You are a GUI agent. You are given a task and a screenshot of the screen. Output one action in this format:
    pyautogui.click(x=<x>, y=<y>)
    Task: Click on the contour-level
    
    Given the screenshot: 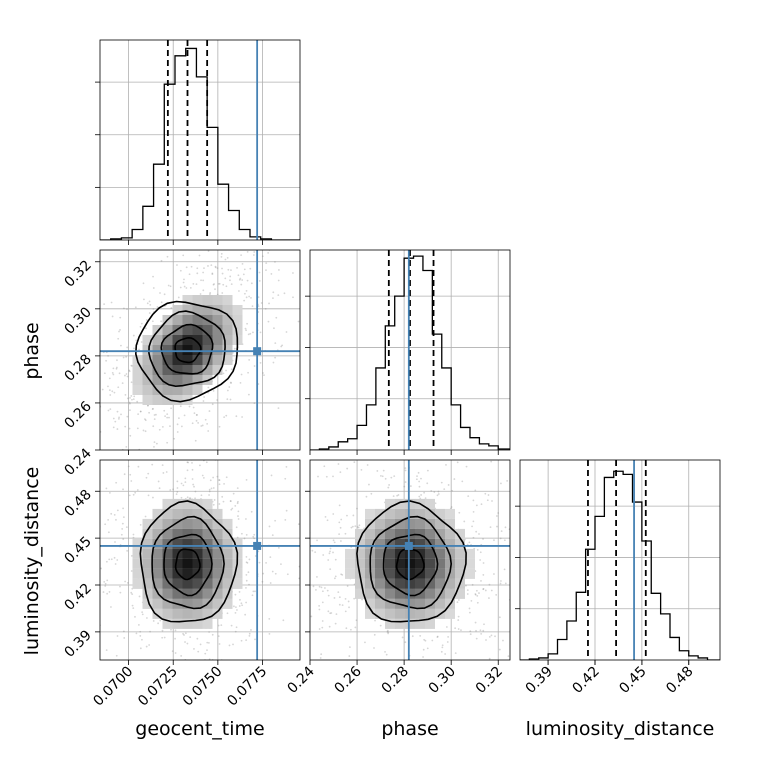 What is the action you would take?
    pyautogui.click(x=188, y=350)
    